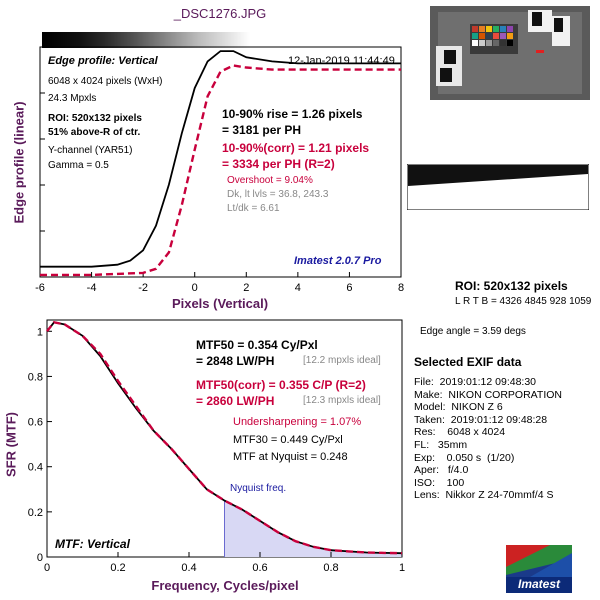 Image resolution: width=600 pixels, height=600 pixels. Describe the element at coordinates (19, 162) in the screenshot. I see `top-y-axis-label: Edge profile (linear)` at that location.